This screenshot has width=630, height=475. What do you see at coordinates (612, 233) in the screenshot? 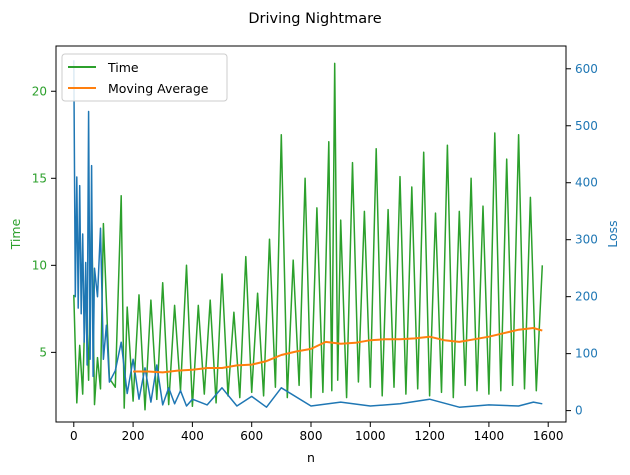
I see `y-right-axis-label: Loss` at bounding box center [612, 233].